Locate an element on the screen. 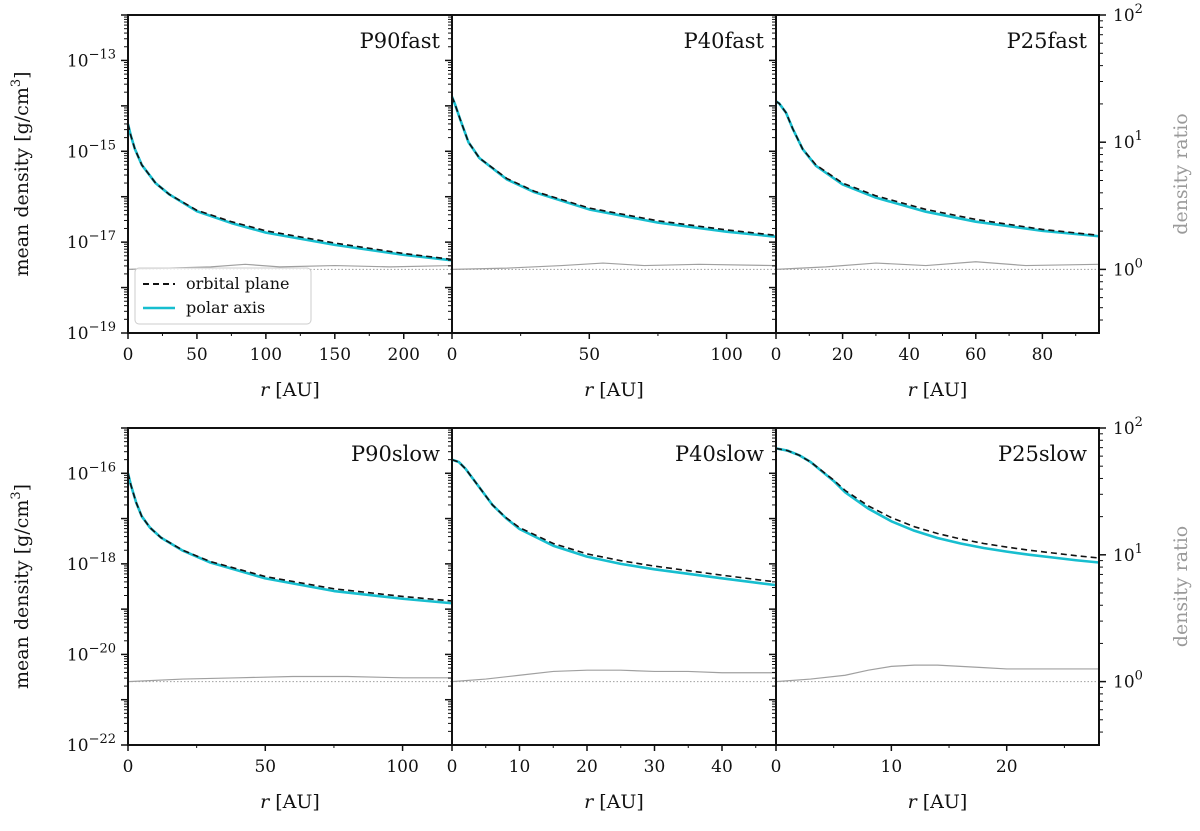 Image resolution: width=1200 pixels, height=831 pixels. y-tick-label: 10⁻¹⁸ is located at coordinates (91, 563).